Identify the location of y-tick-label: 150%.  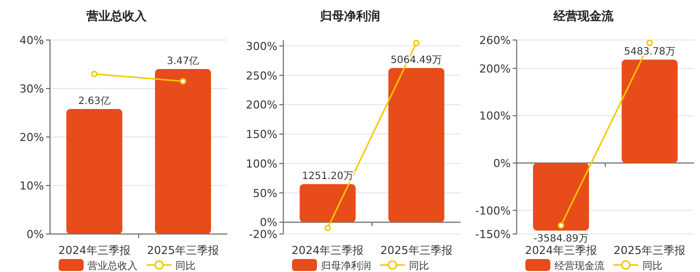
(262, 135).